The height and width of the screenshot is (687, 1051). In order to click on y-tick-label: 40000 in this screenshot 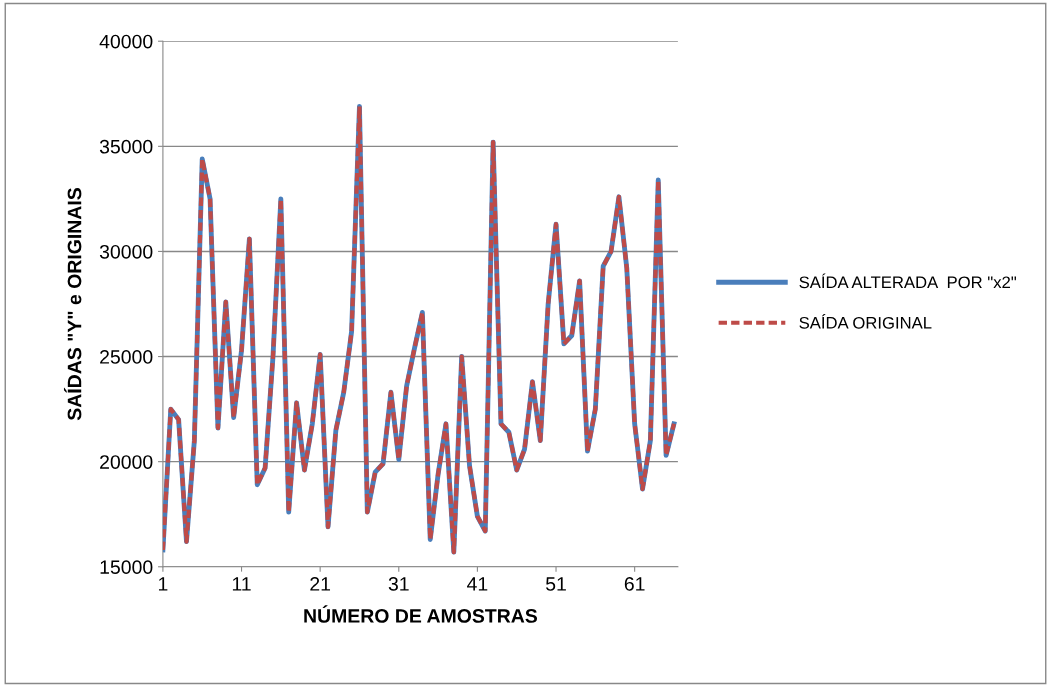, I will do `click(126, 41)`.